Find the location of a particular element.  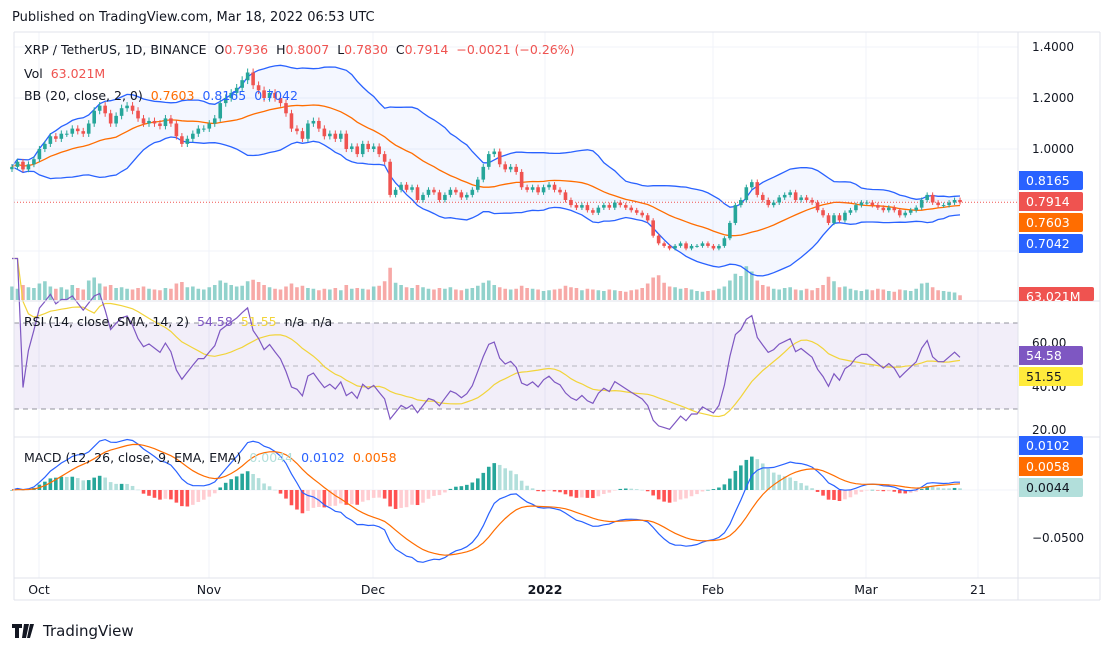

open-label: O is located at coordinates (219, 49).